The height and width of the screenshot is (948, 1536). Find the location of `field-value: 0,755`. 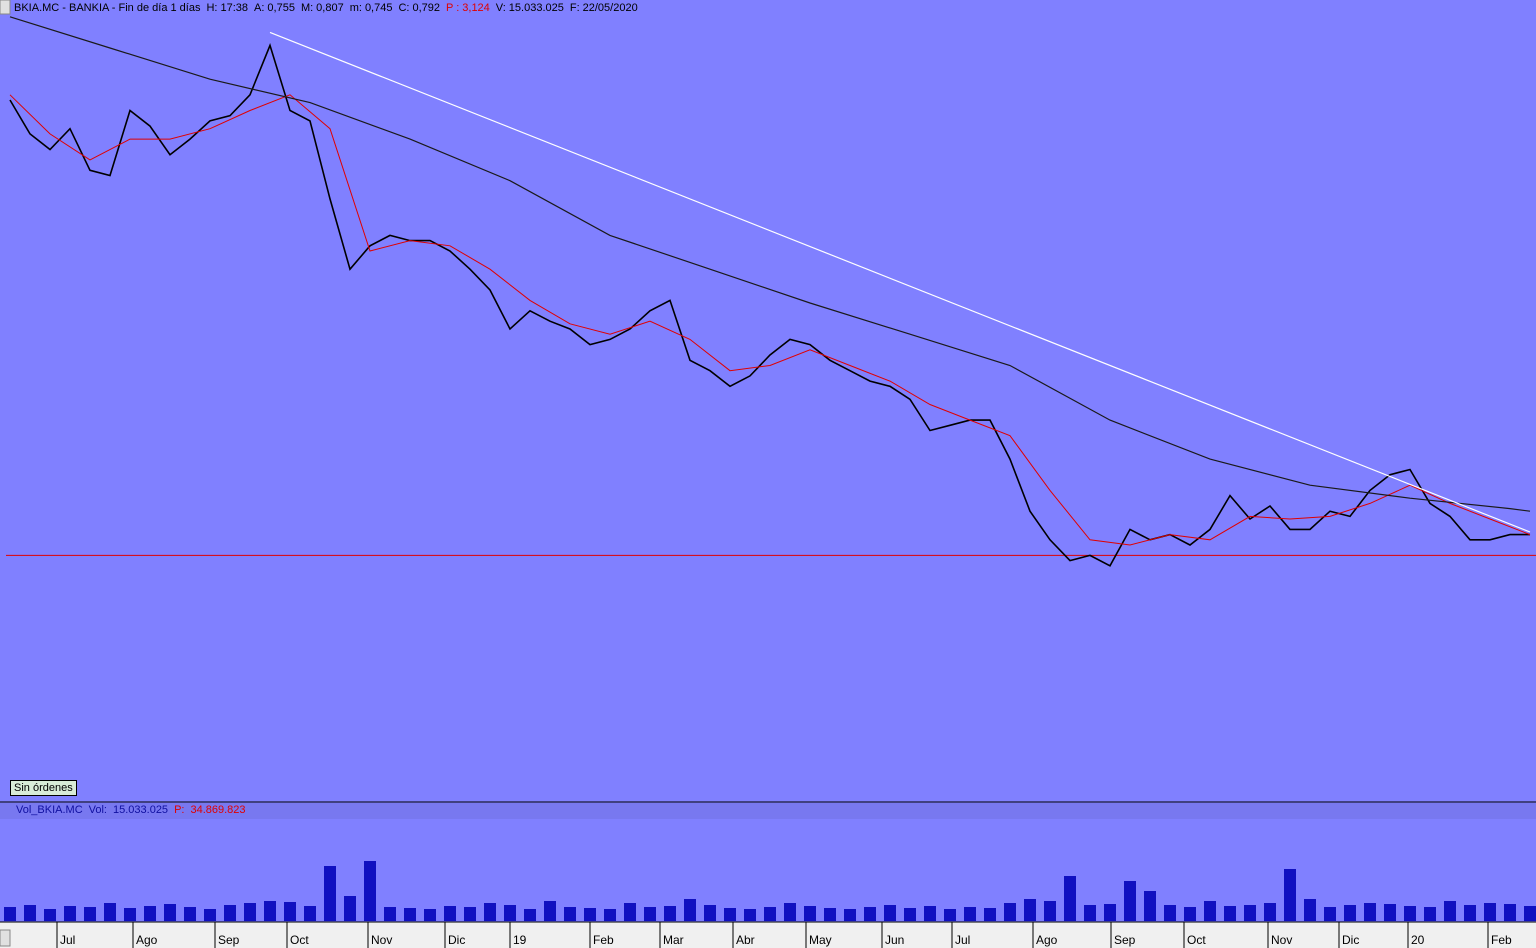

field-value: 0,755 is located at coordinates (281, 8).